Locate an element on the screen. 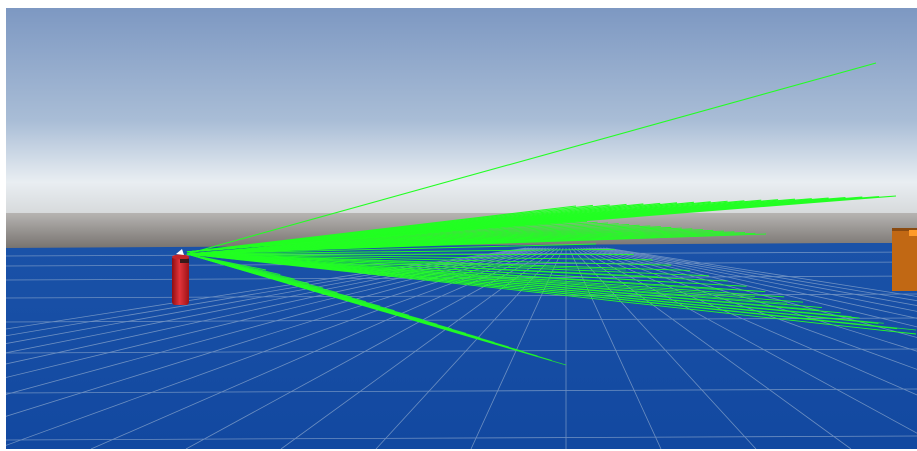 The image size is (917, 451). box-front-face is located at coordinates (904, 260).